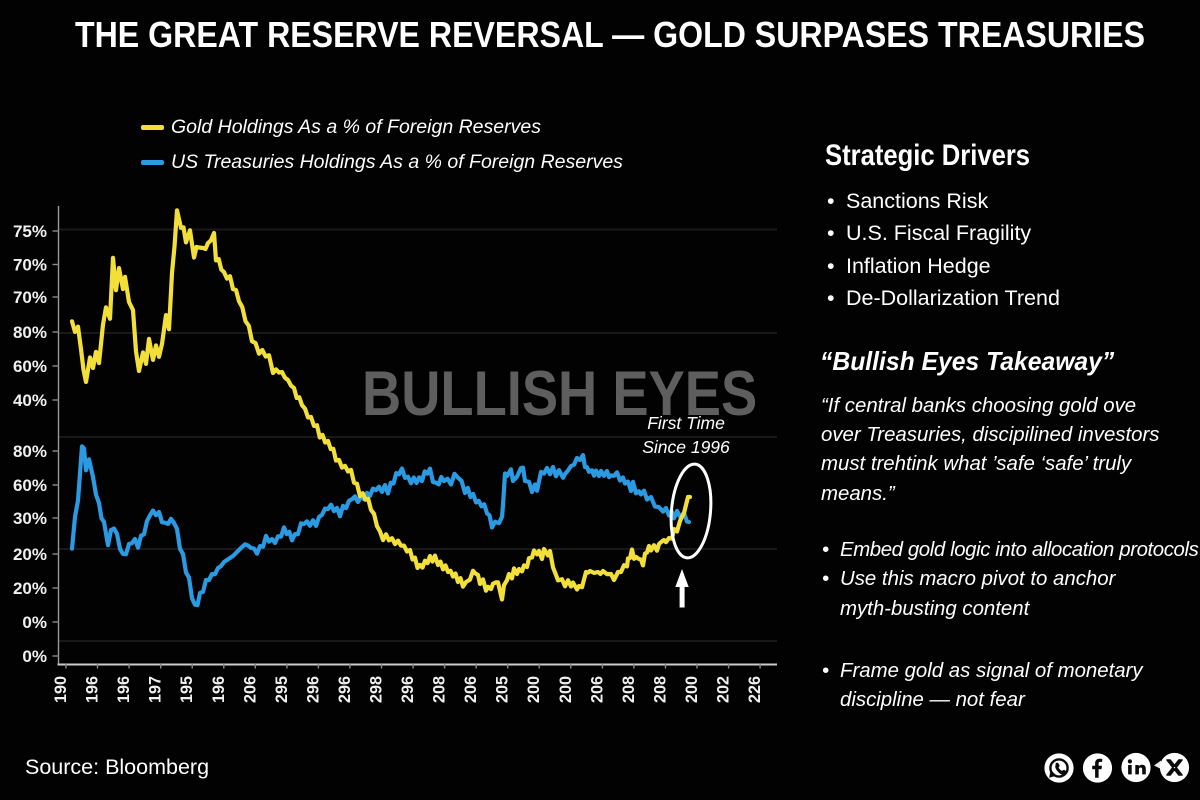  I want to click on svg-text: 298, so click(377, 689).